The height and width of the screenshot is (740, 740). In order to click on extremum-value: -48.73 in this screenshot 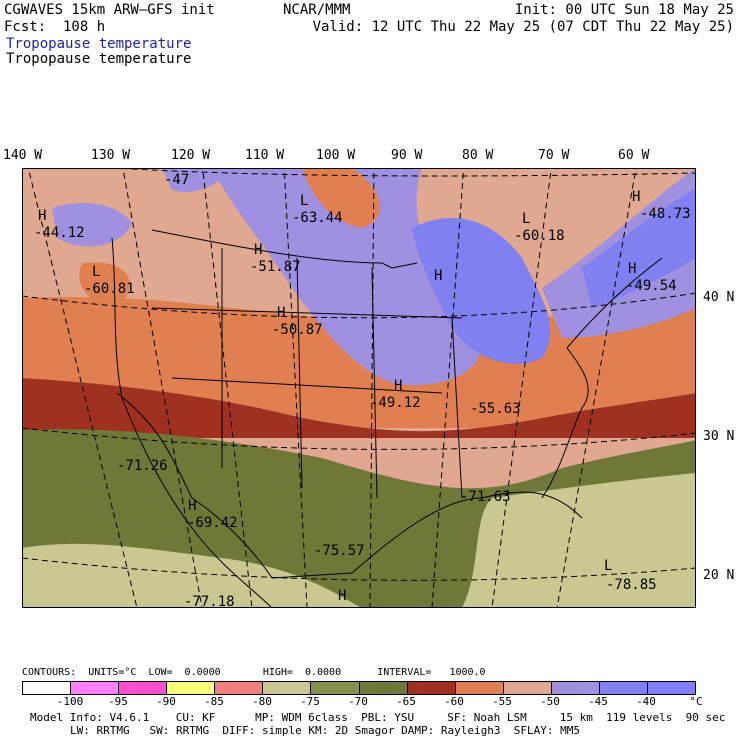, I will do `click(665, 214)`.